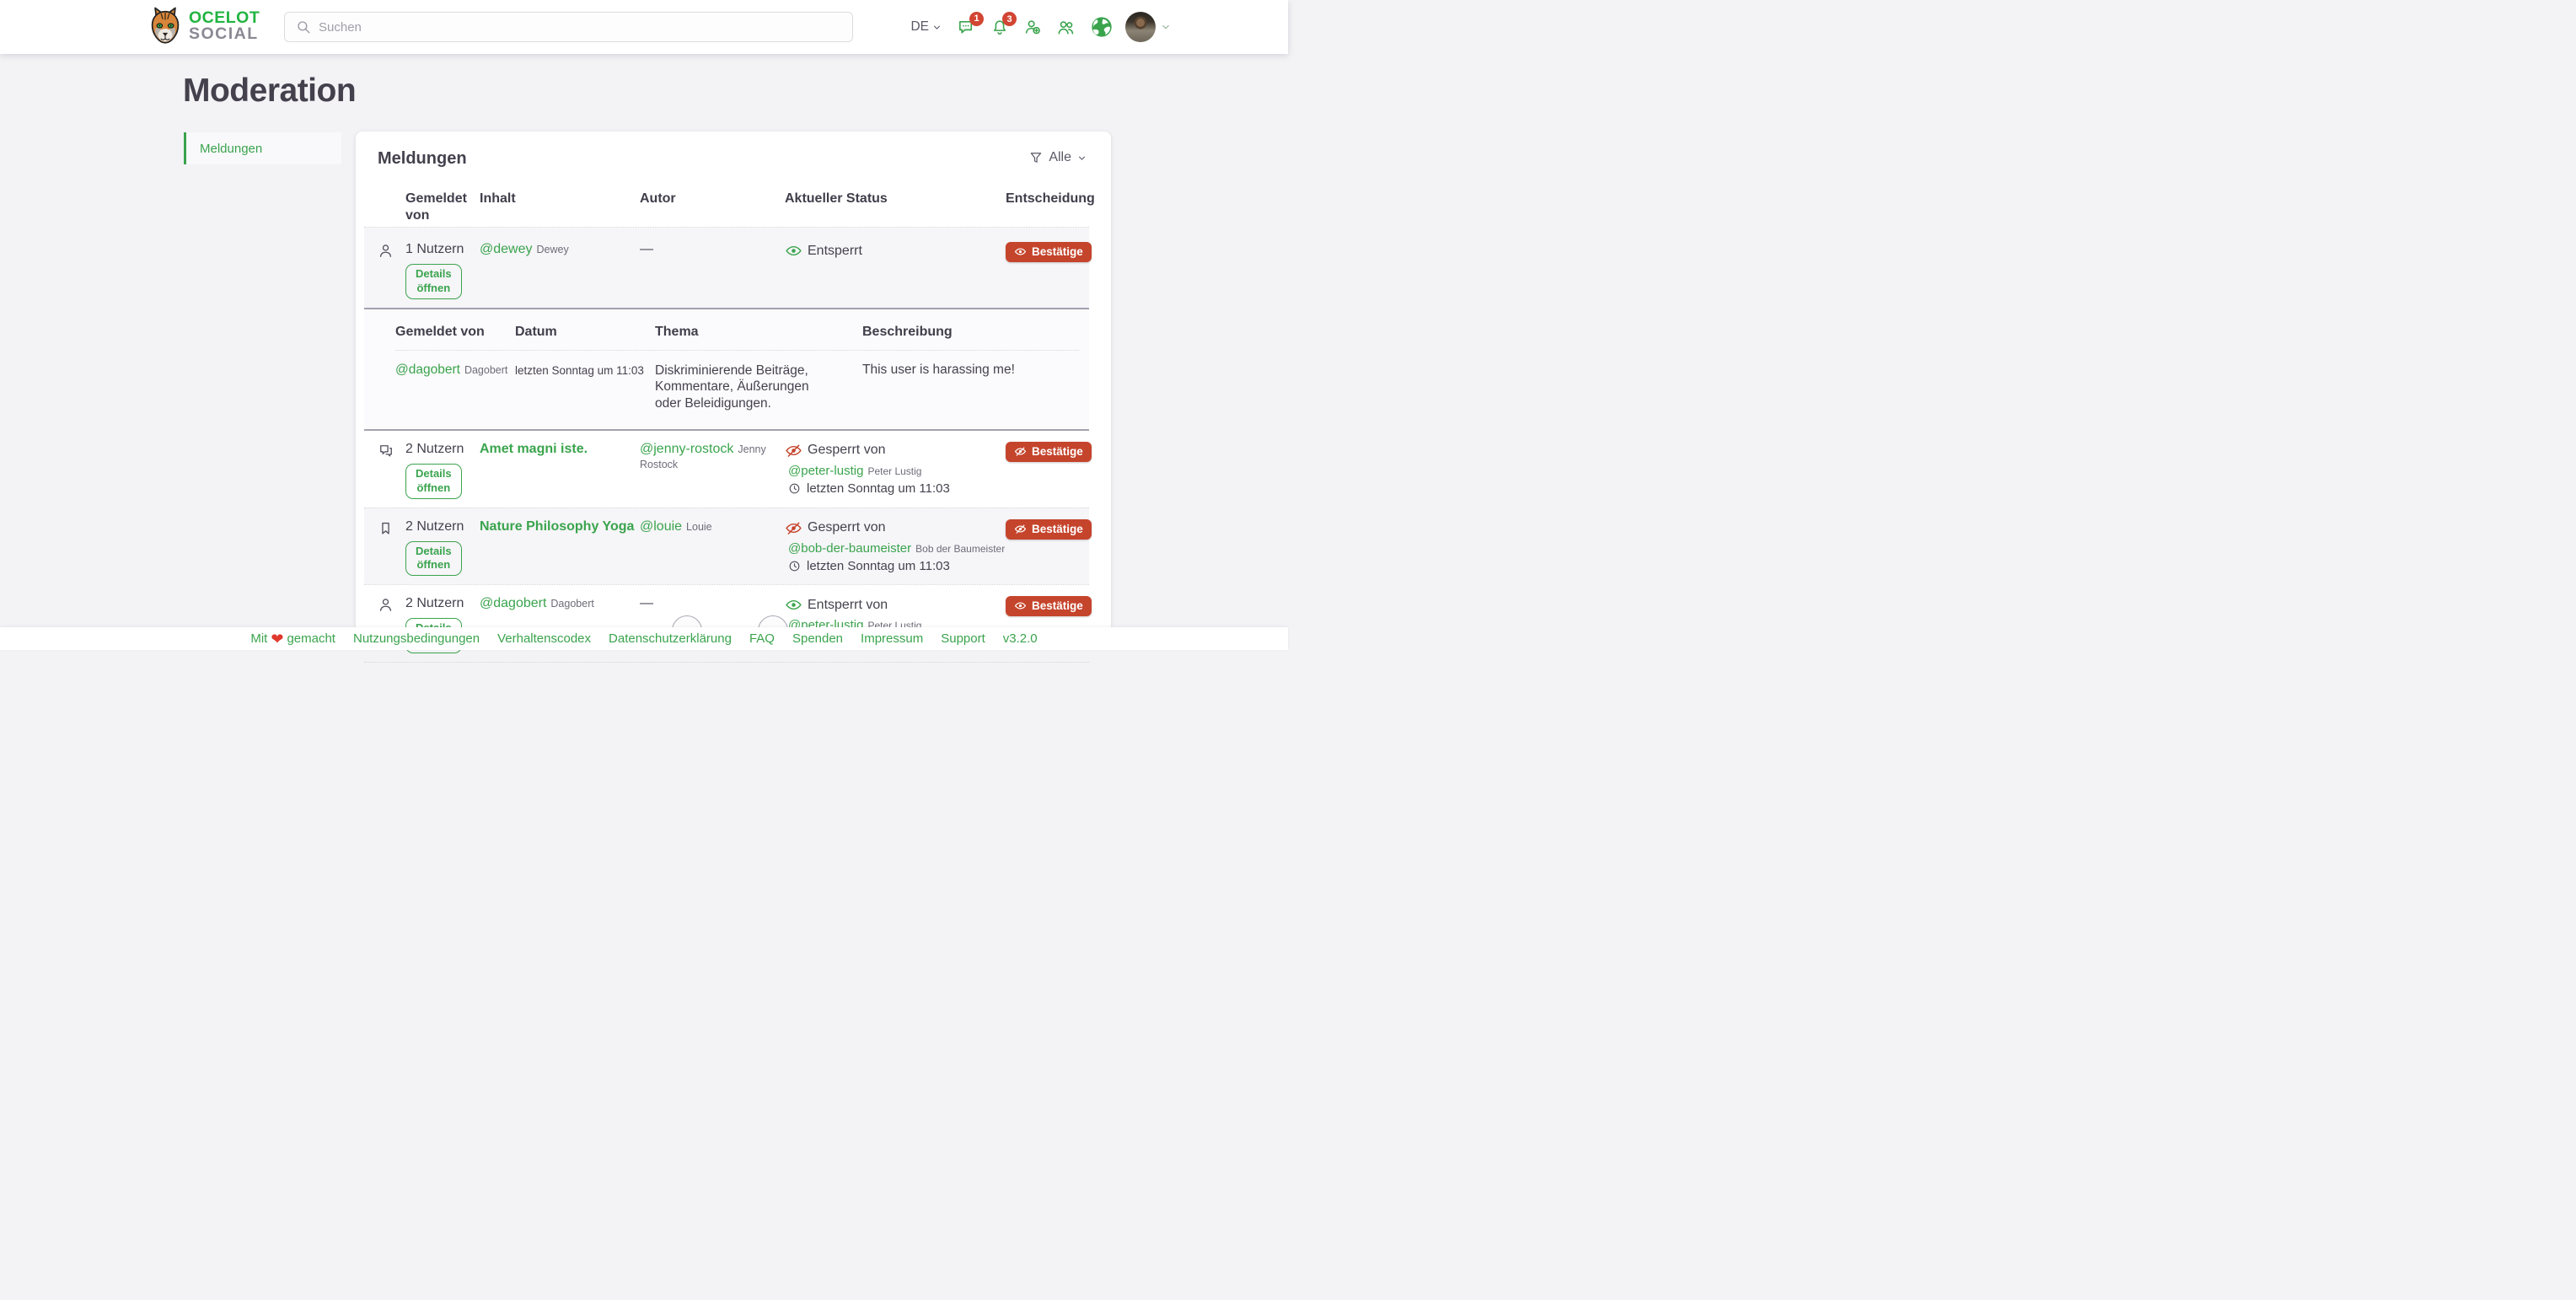 This screenshot has width=2576, height=1300. Describe the element at coordinates (557, 526) in the screenshot. I see `content-post-link: Nature Philosophy Yoga` at that location.